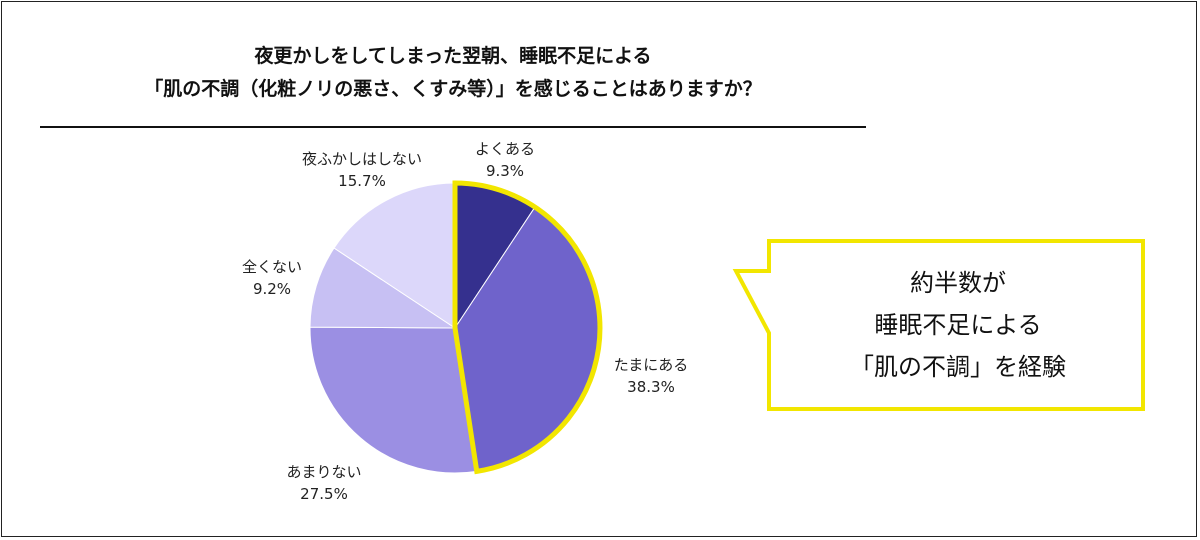 This screenshot has height=540, width=1200. Describe the element at coordinates (362, 181) in the screenshot. I see `slice-5-value: 15.7%` at that location.